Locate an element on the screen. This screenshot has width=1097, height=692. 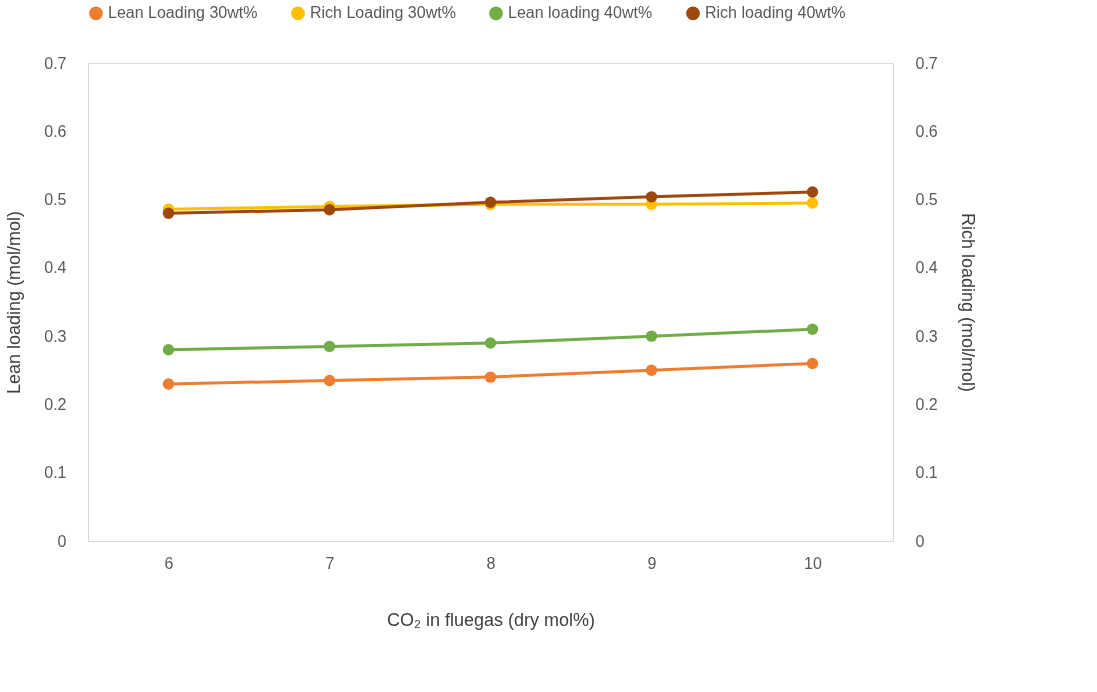
y2-tick-label: 0.2 is located at coordinates (926, 404).